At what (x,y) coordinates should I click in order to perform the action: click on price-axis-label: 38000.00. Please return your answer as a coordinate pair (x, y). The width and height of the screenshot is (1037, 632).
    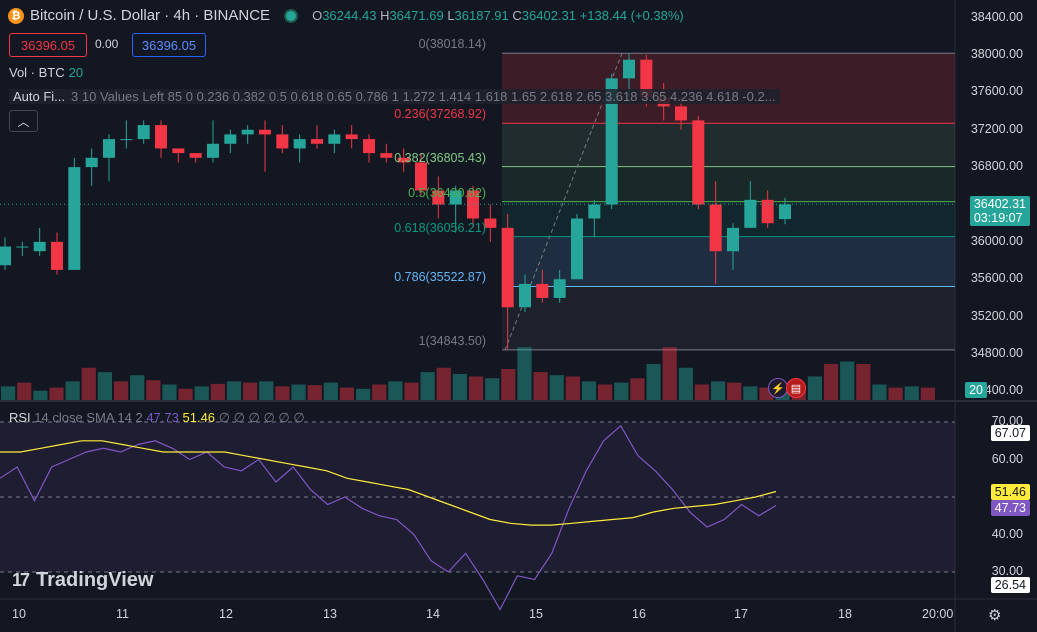
    Looking at the image, I should click on (996, 54).